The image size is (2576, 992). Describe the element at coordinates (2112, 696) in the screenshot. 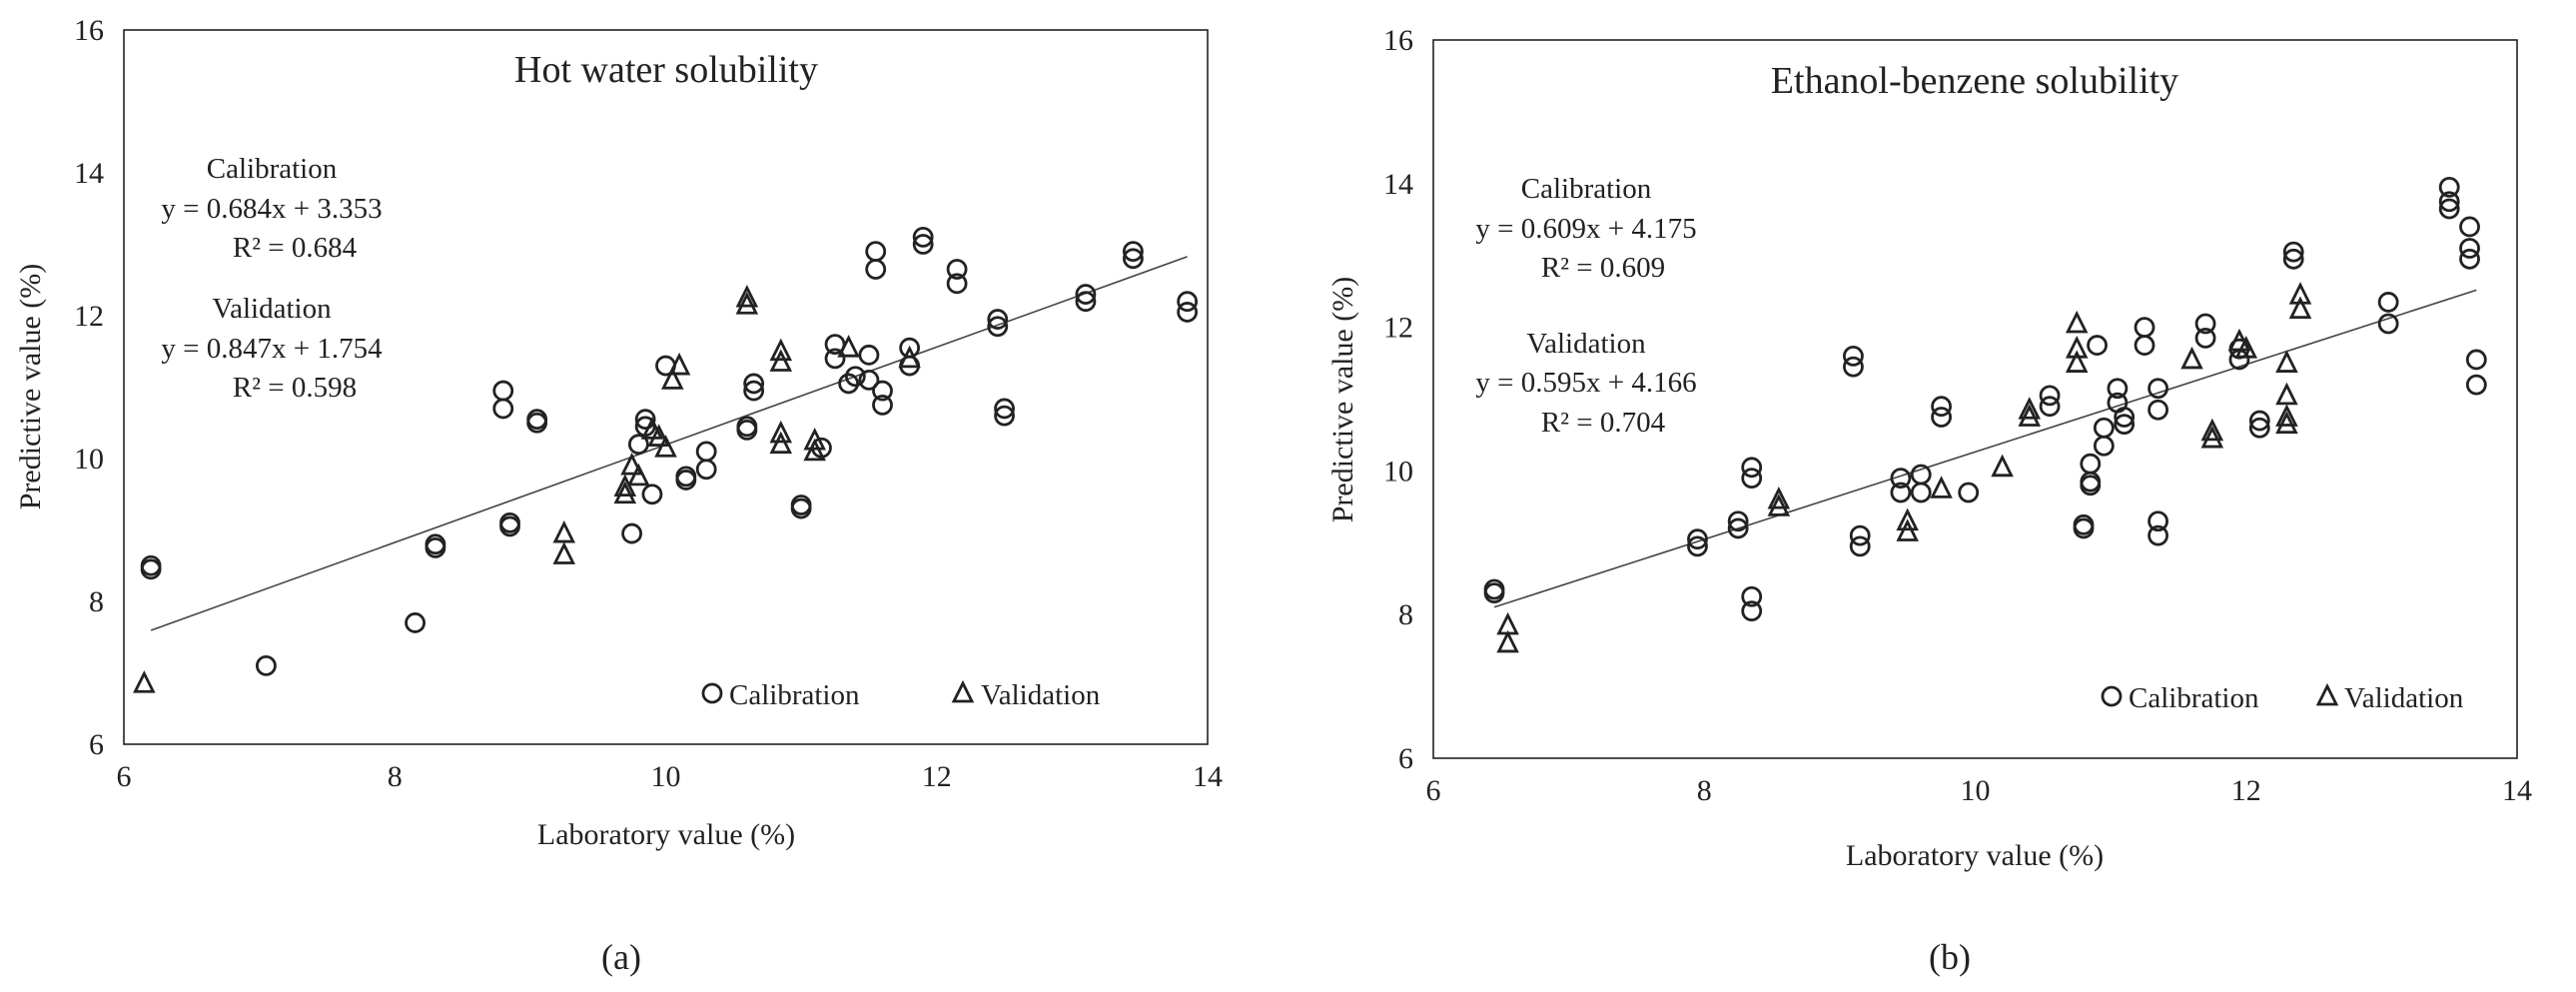

I see `legend-circle-marker` at that location.